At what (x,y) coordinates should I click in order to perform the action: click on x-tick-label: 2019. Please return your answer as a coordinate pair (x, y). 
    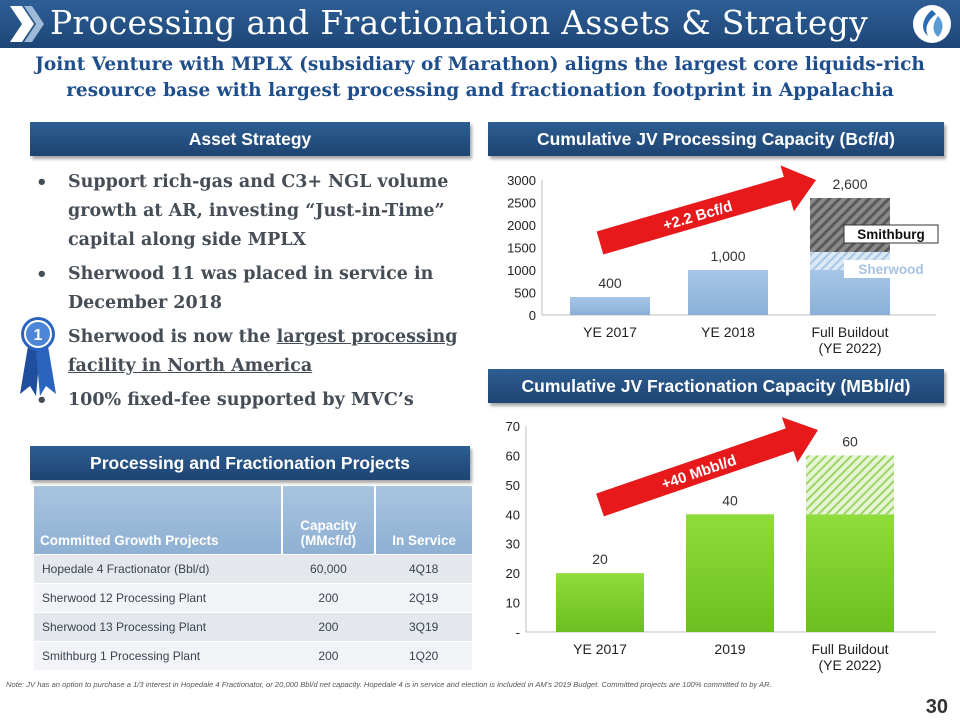
    Looking at the image, I should click on (729, 649).